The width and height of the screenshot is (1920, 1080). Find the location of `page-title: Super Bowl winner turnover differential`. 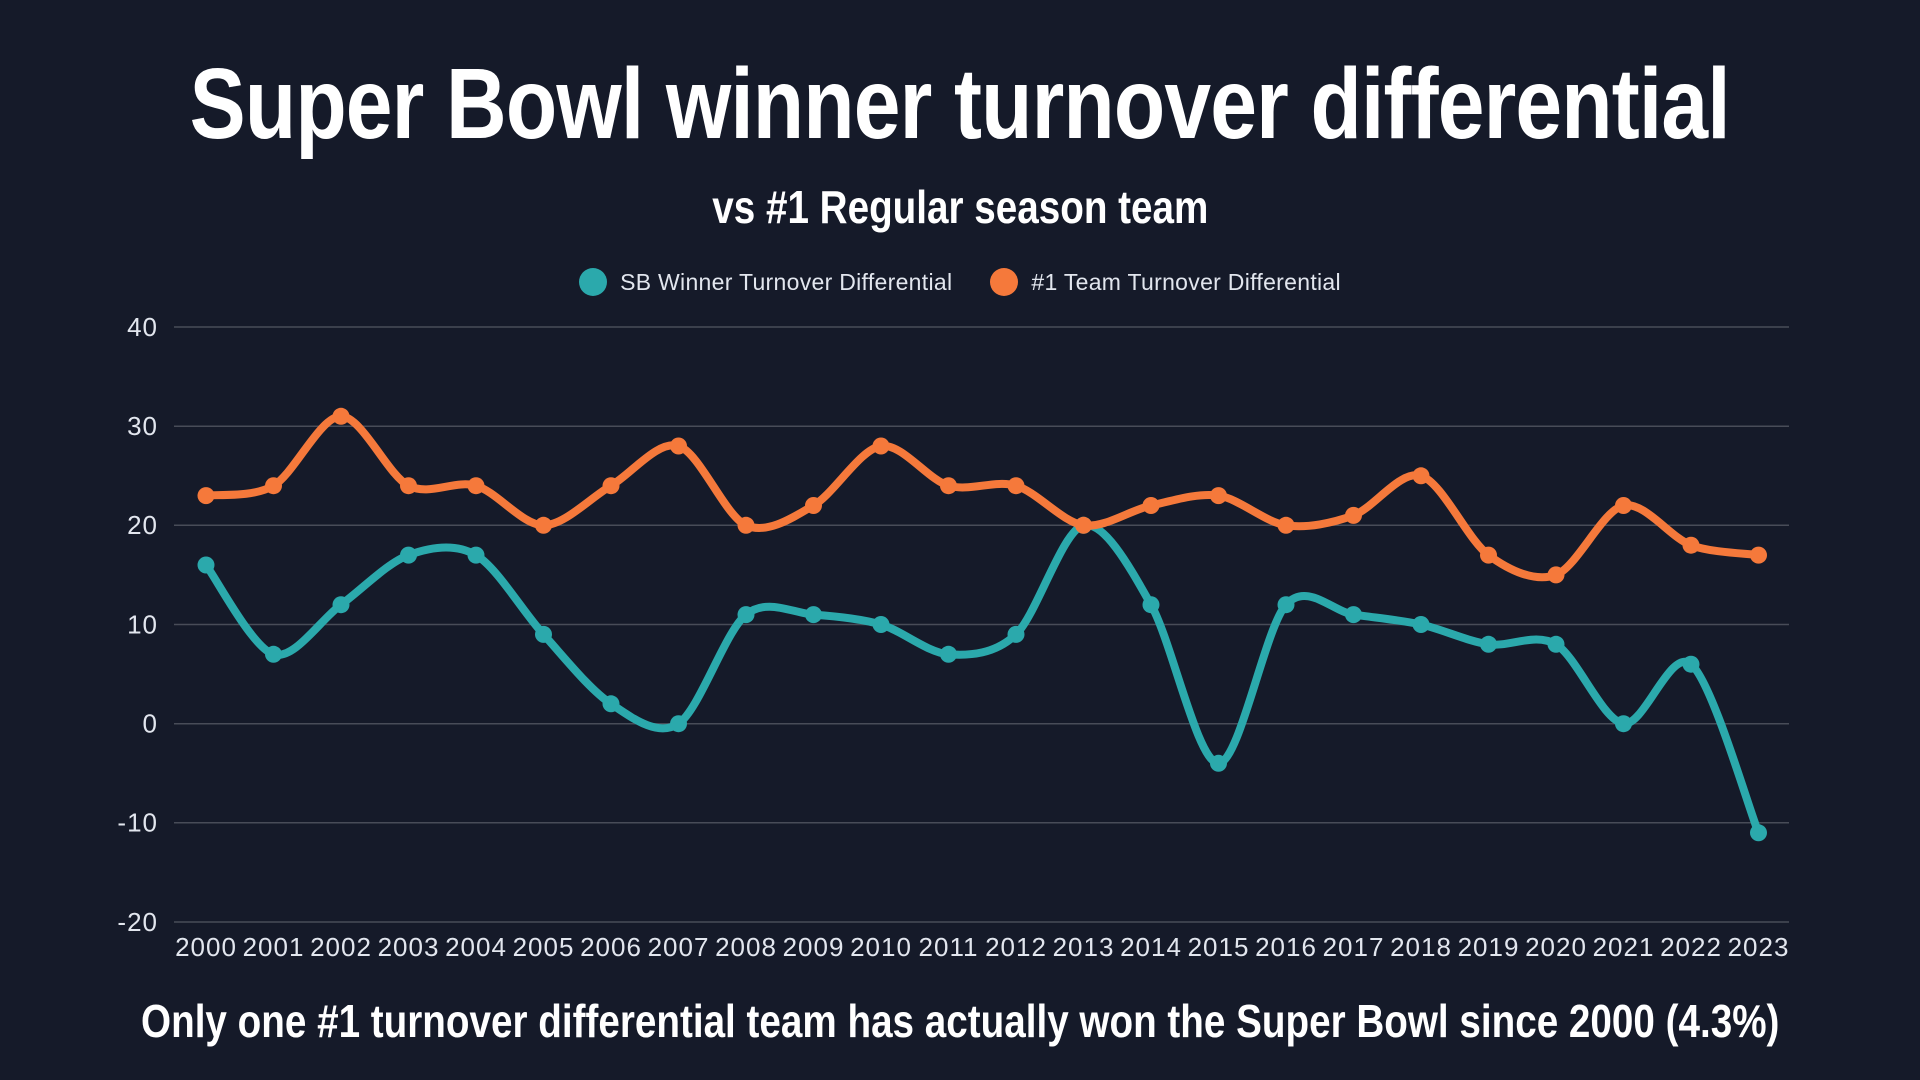

page-title: Super Bowl winner turnover differential is located at coordinates (960, 104).